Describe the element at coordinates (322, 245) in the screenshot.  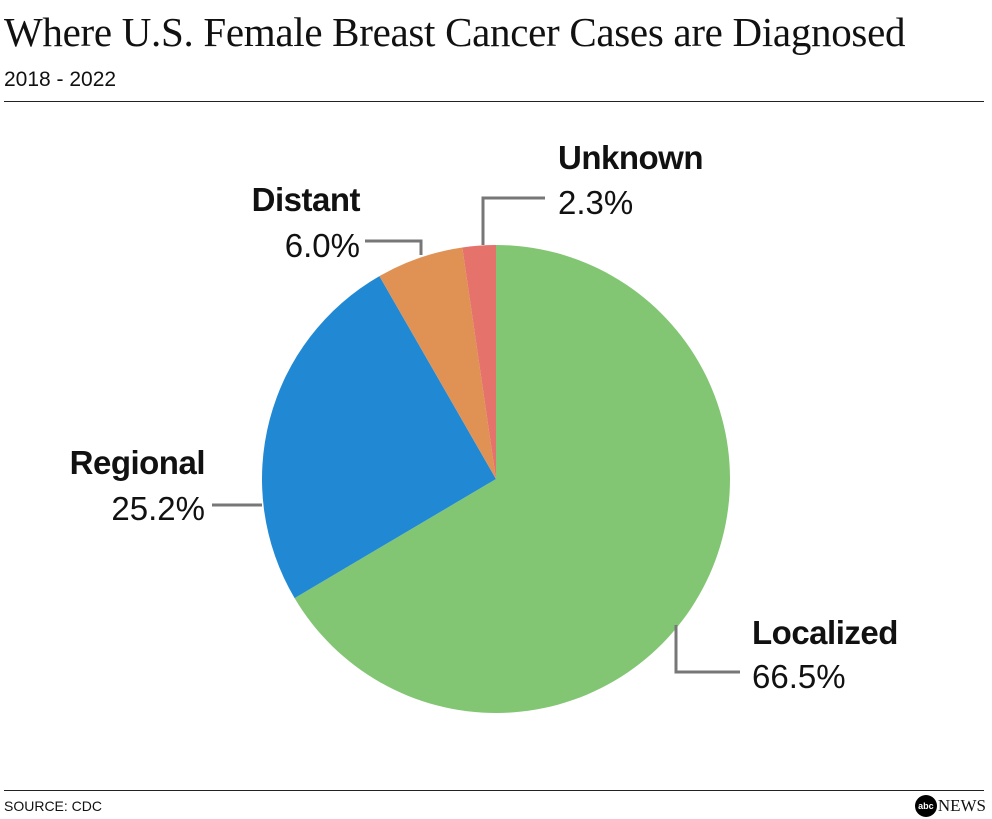
I see `slice-value-distant: 6.0%` at that location.